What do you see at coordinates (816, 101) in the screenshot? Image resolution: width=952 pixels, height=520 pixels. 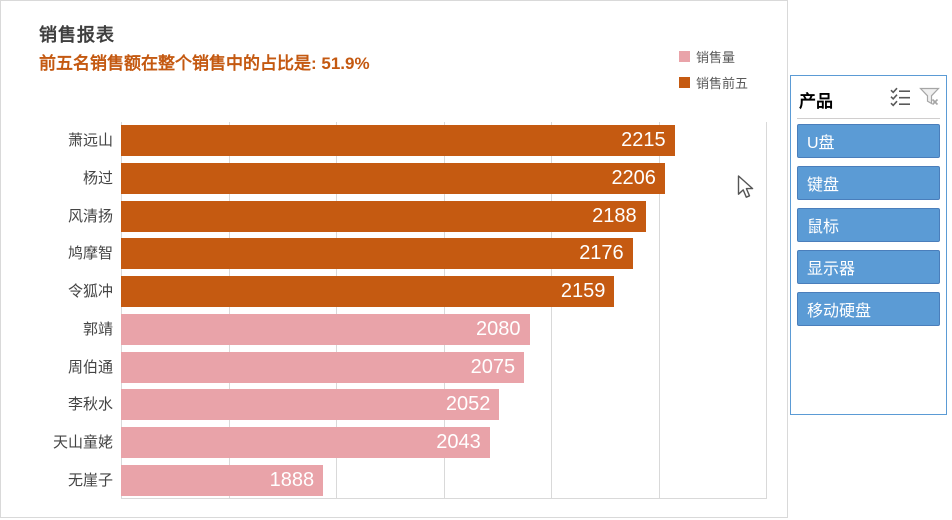 I see `slicer-title: 产品` at bounding box center [816, 101].